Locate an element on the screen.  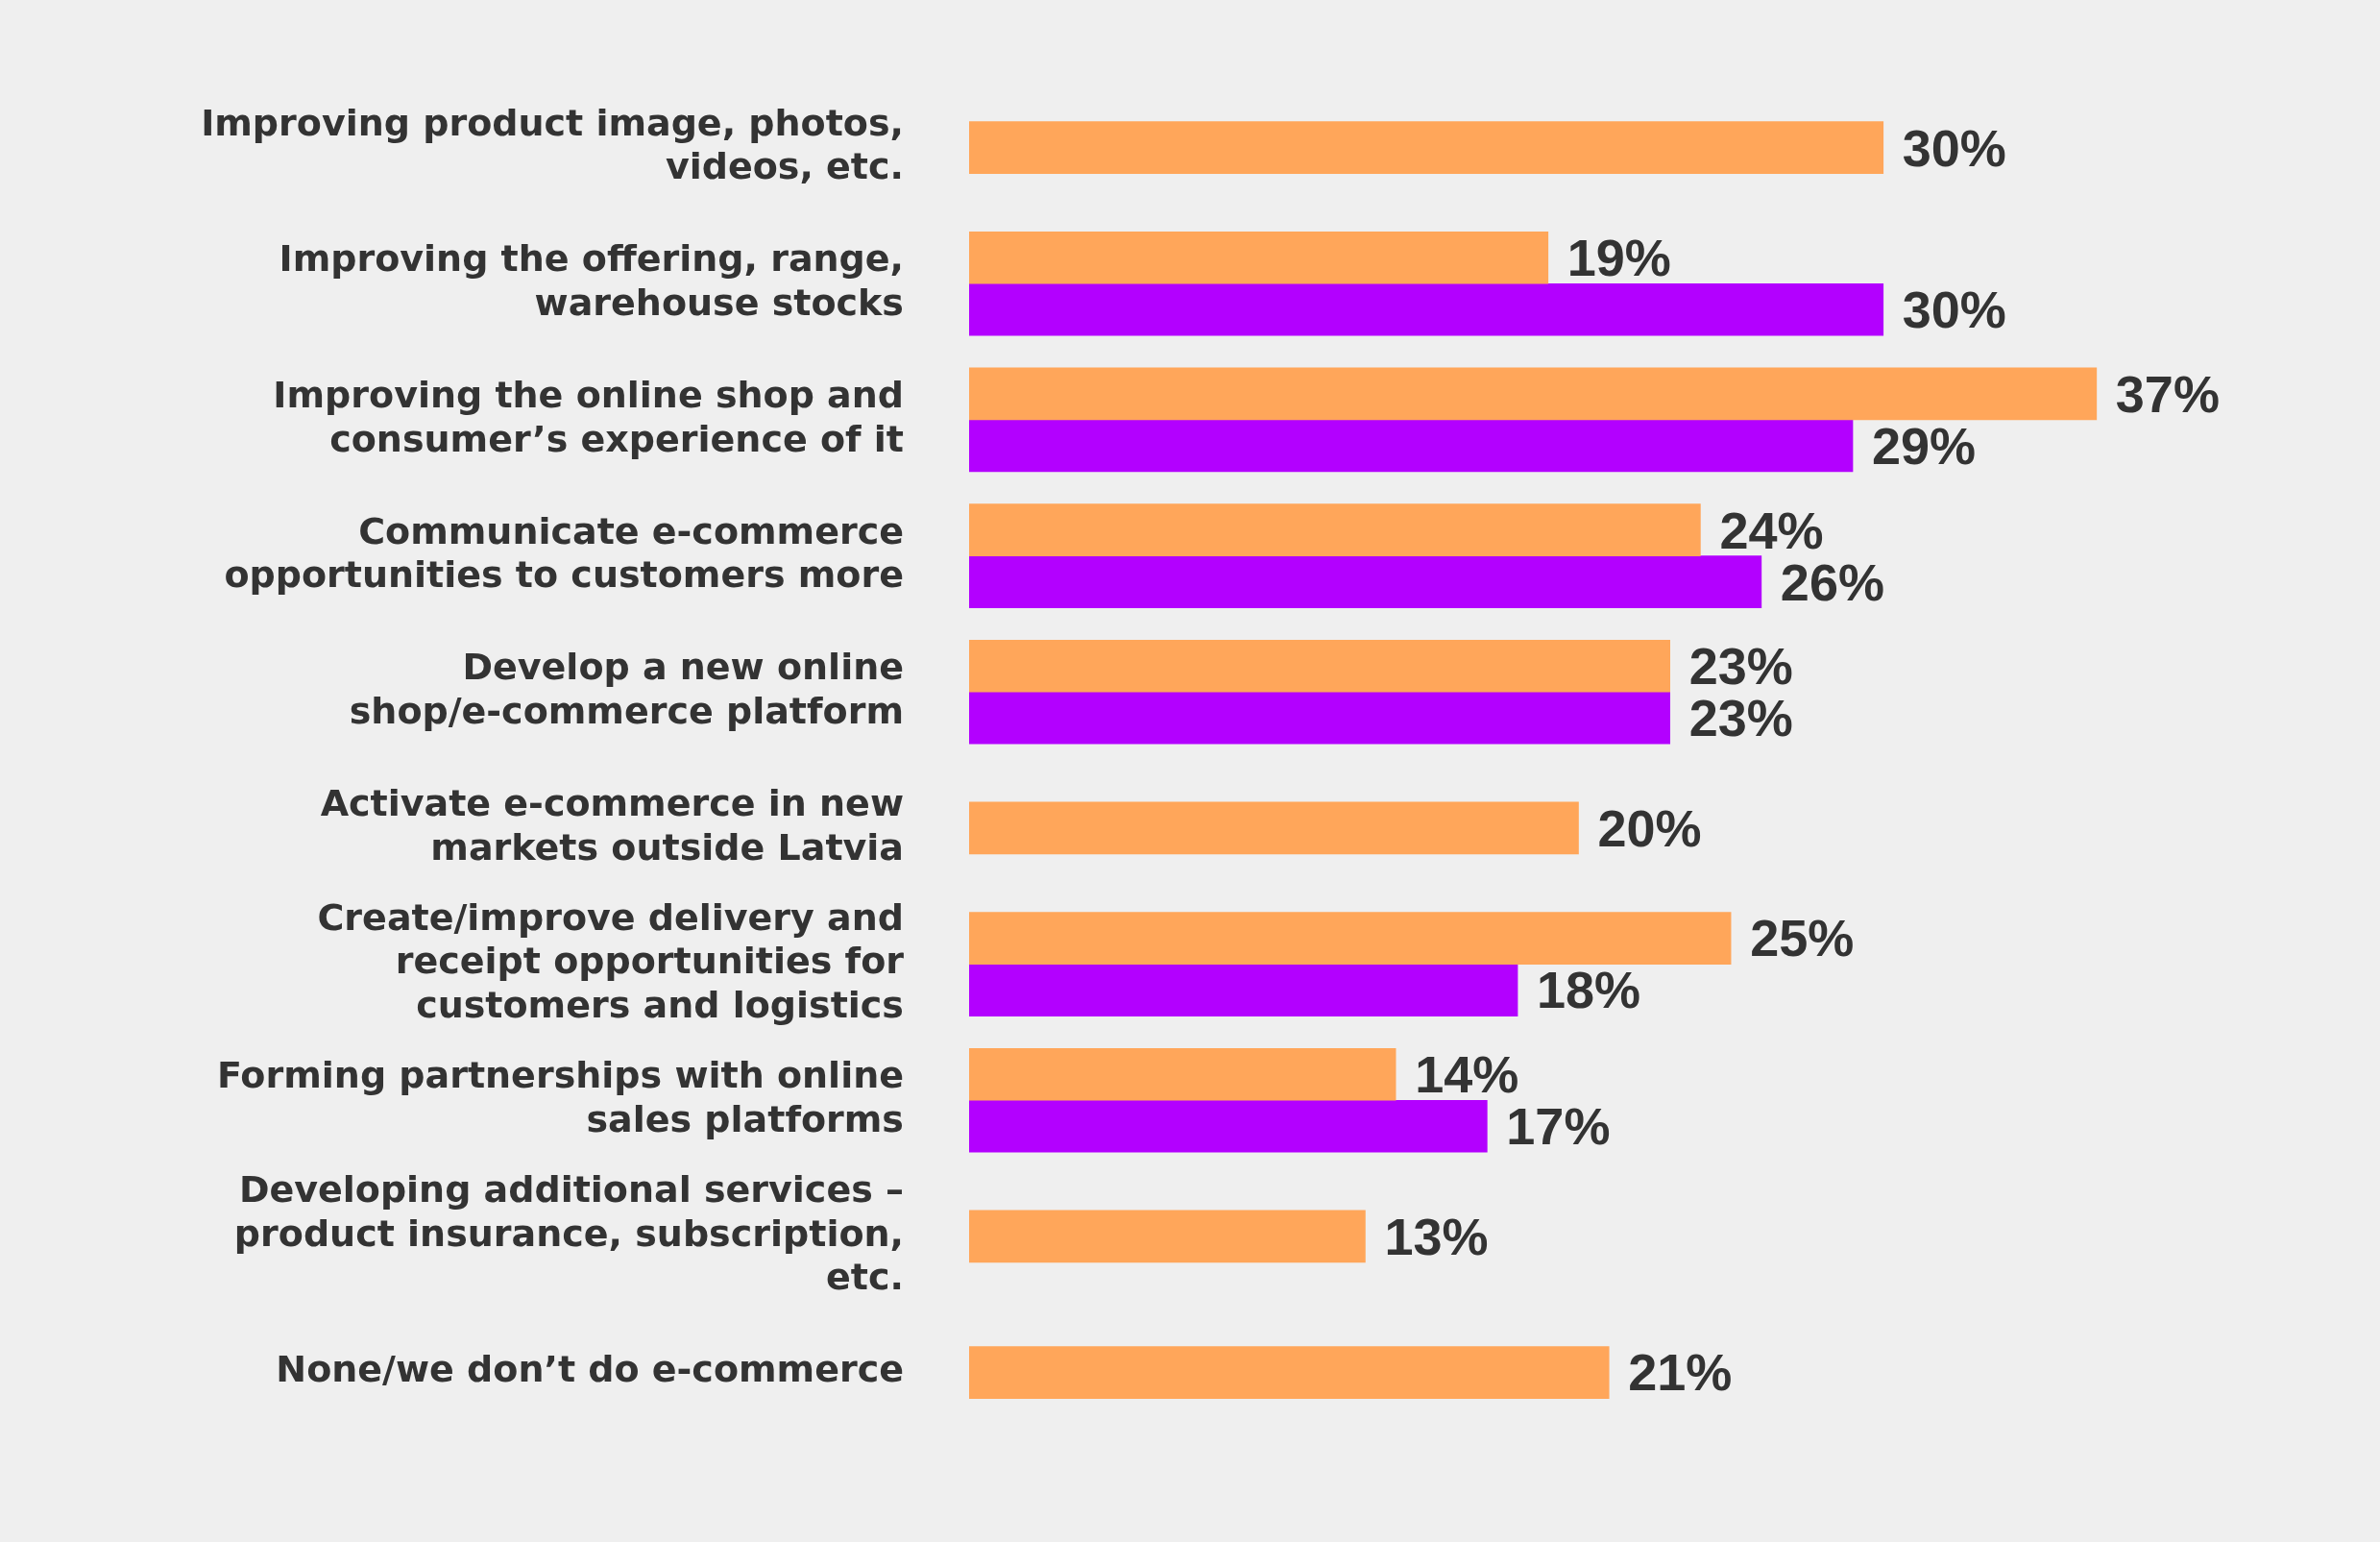
data-label: 13% is located at coordinates (1437, 1236).